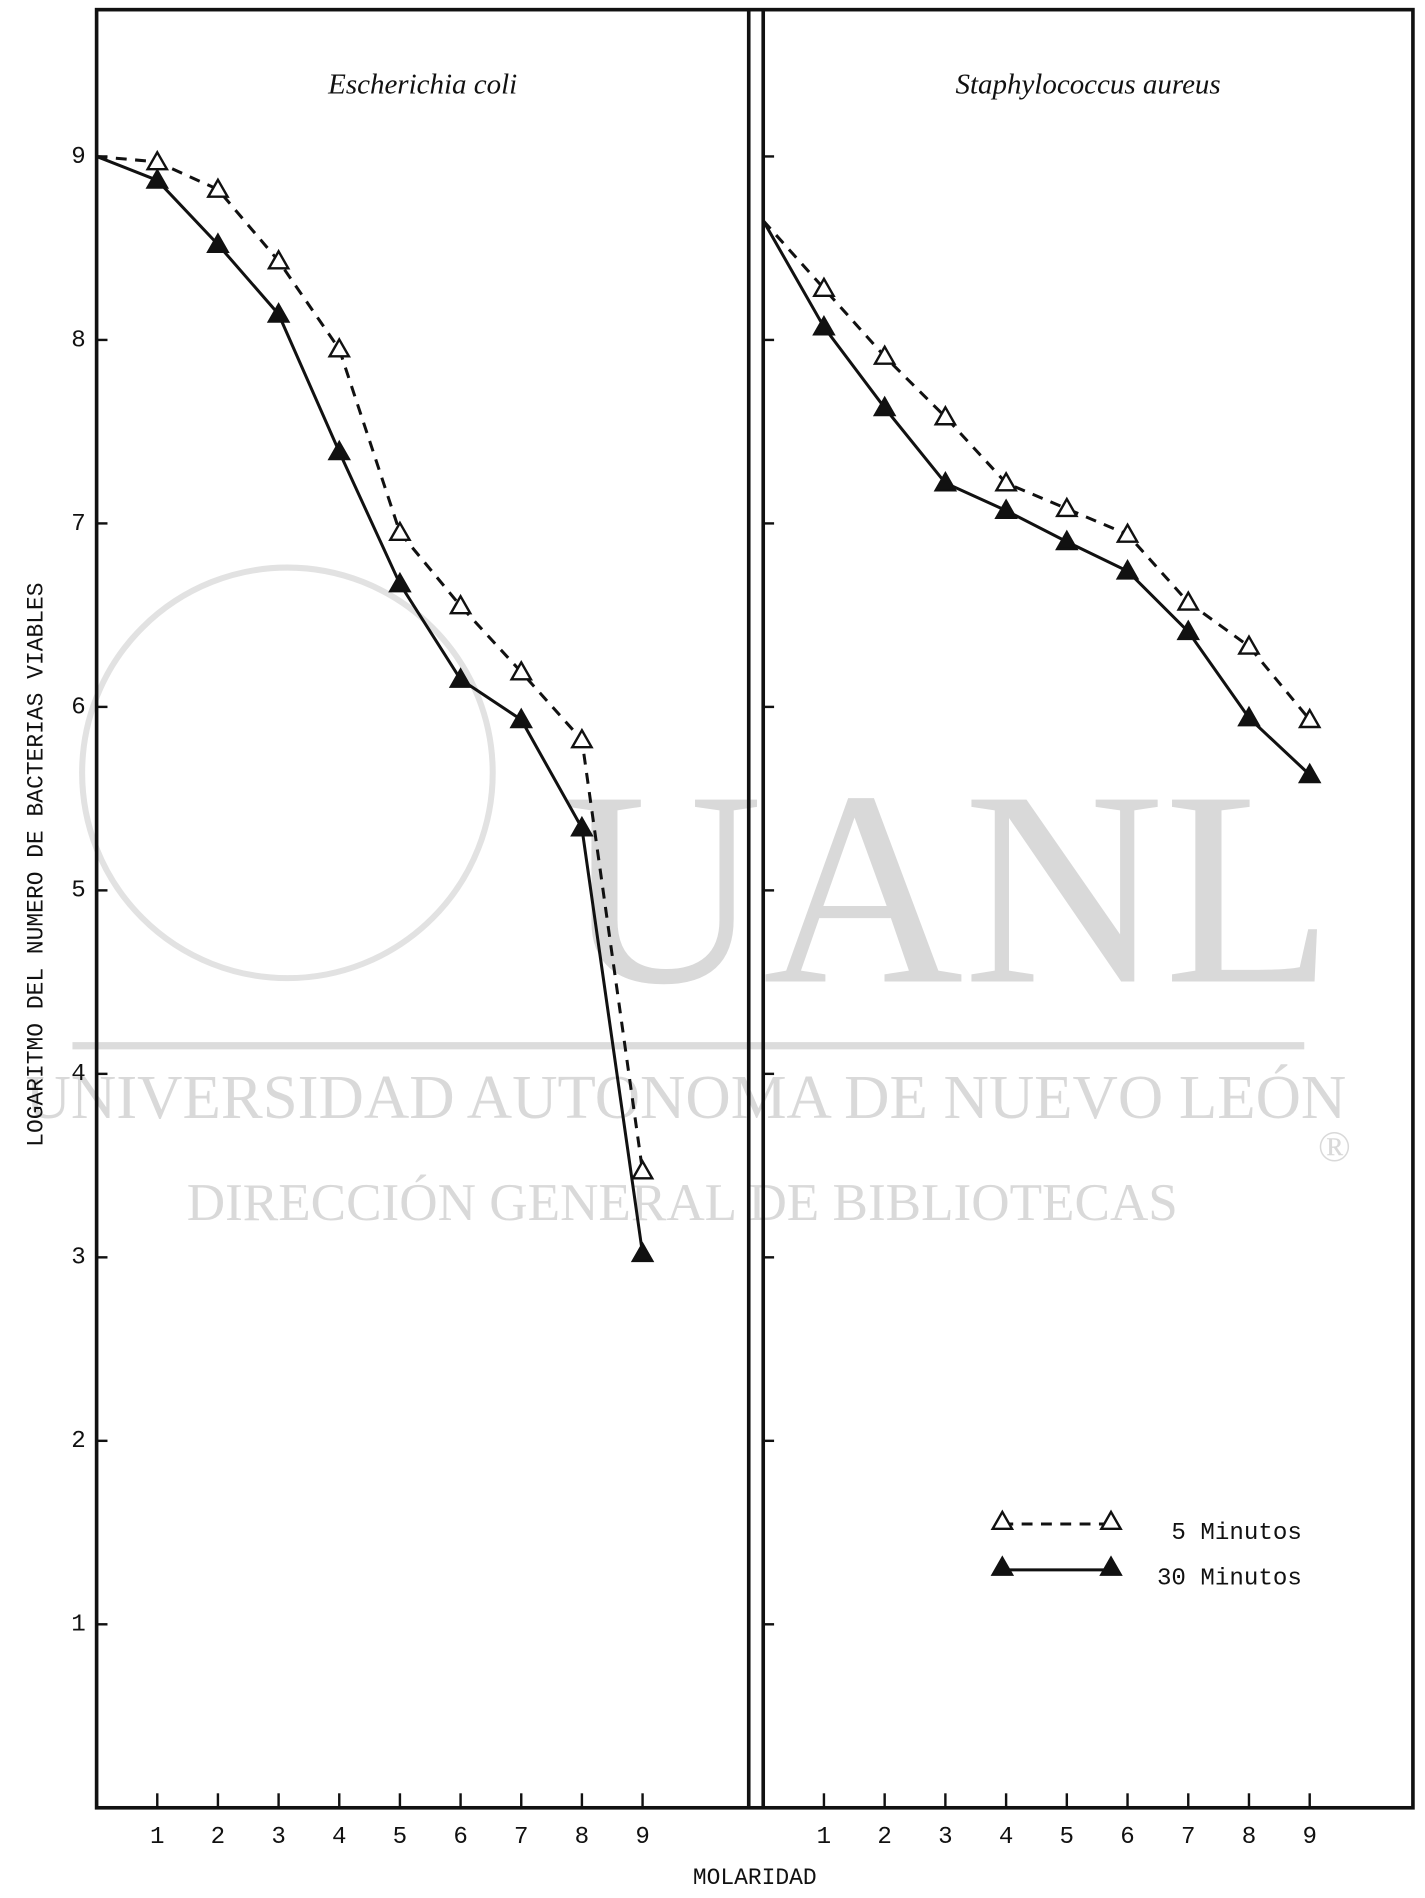  Describe the element at coordinates (78, 707) in the screenshot. I see `y-tick-label: 6` at that location.